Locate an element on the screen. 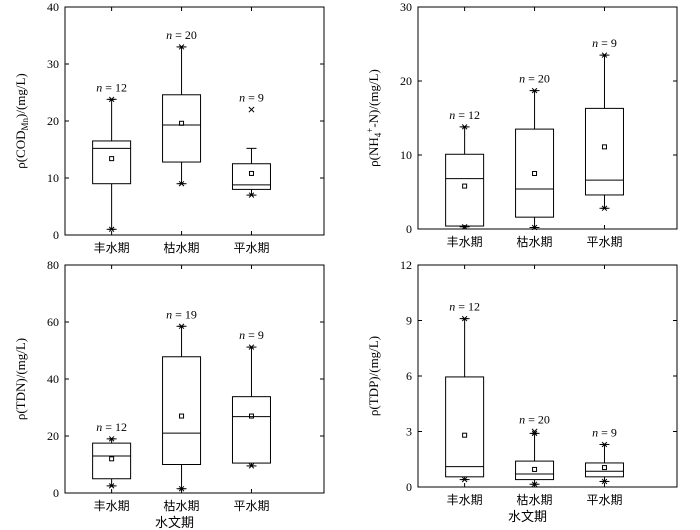  box-2: n = 19 枯水期 is located at coordinates (182, 389).